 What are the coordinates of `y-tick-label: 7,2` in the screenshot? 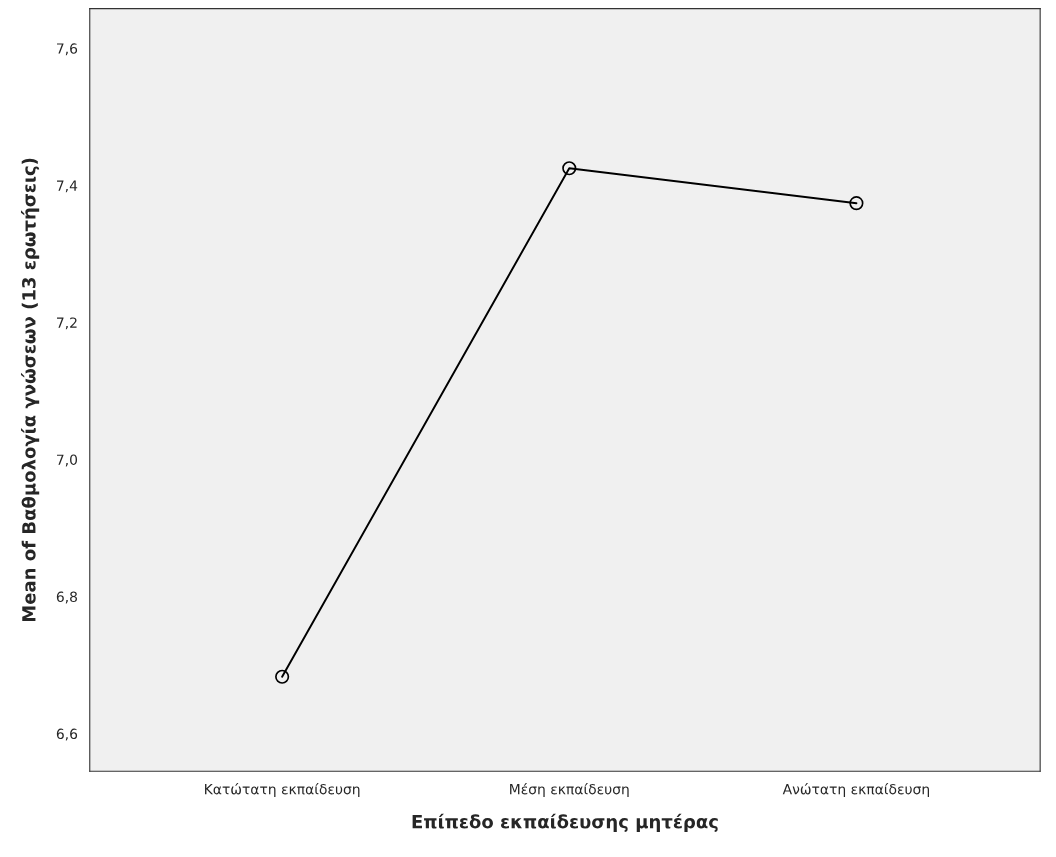 It's located at (67, 323).